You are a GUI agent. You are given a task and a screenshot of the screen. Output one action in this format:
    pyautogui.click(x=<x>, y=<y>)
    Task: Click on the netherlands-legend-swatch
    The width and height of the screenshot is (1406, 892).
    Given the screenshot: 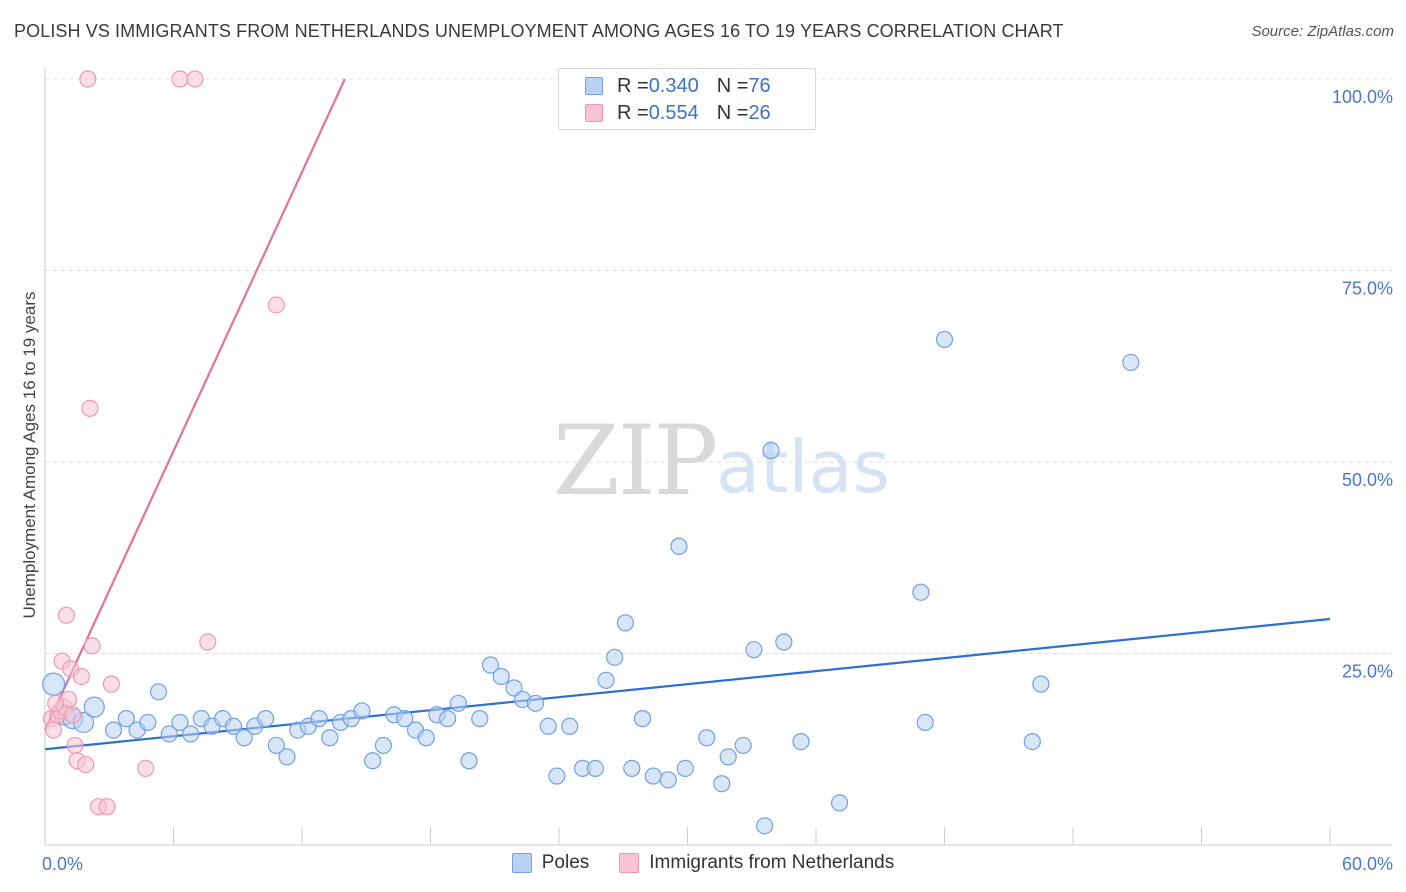 What is the action you would take?
    pyautogui.click(x=629, y=863)
    